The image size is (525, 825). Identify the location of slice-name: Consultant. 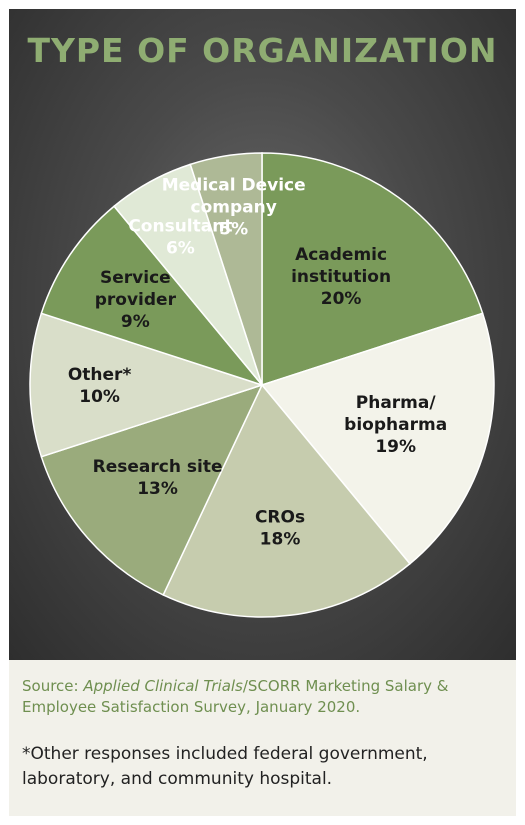
(180, 227).